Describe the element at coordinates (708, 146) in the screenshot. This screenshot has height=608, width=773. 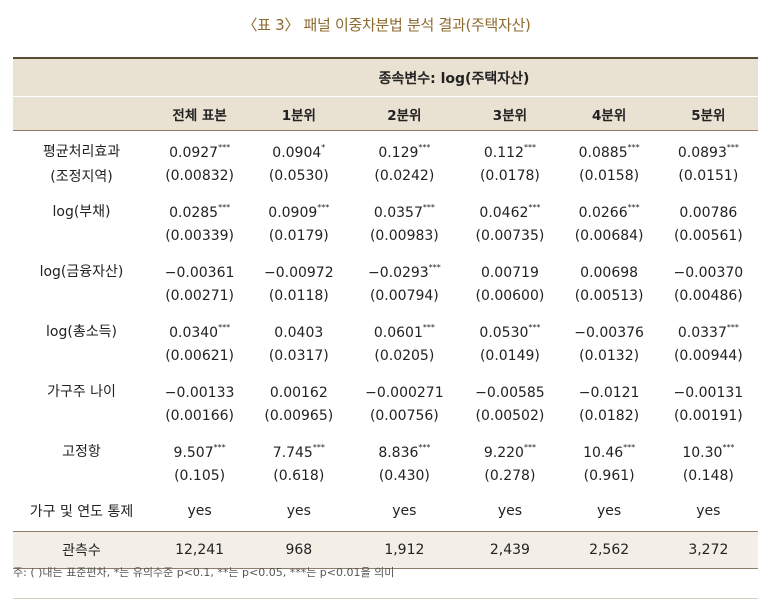
I see `coefficient-cell: 0.0893***` at that location.